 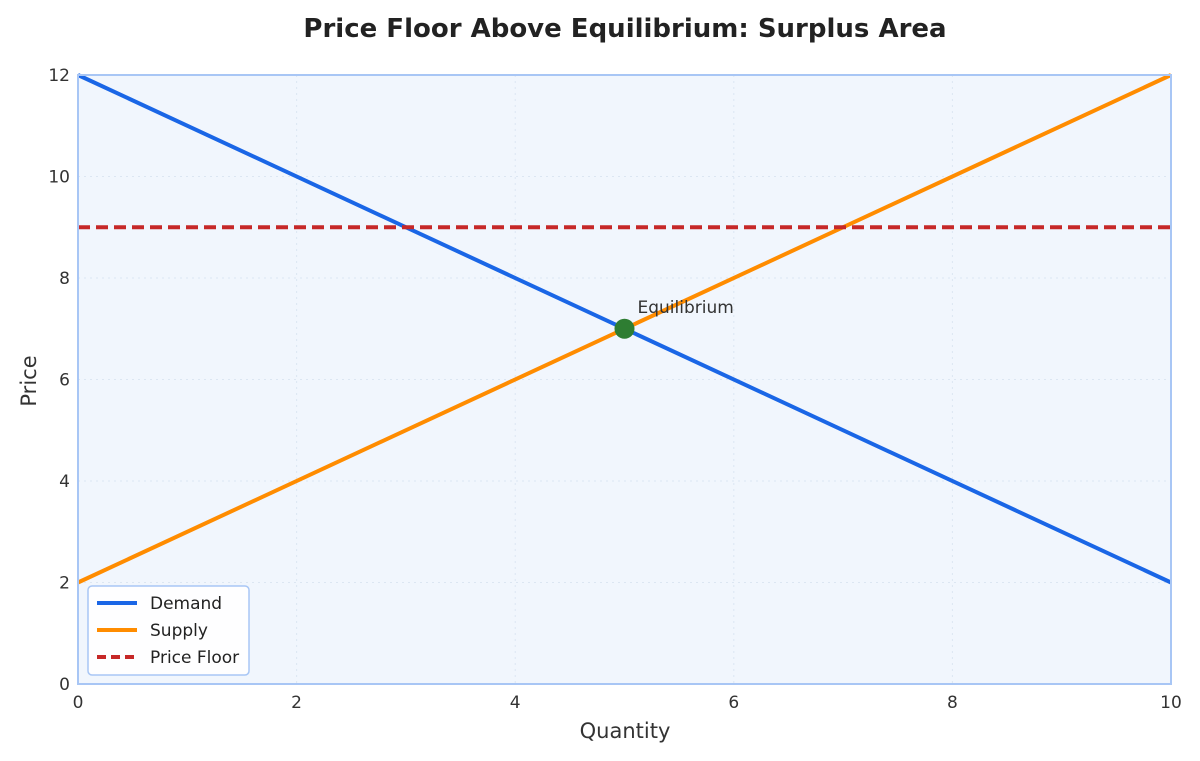 What do you see at coordinates (733, 703) in the screenshot?
I see `x-tick-label: 6` at bounding box center [733, 703].